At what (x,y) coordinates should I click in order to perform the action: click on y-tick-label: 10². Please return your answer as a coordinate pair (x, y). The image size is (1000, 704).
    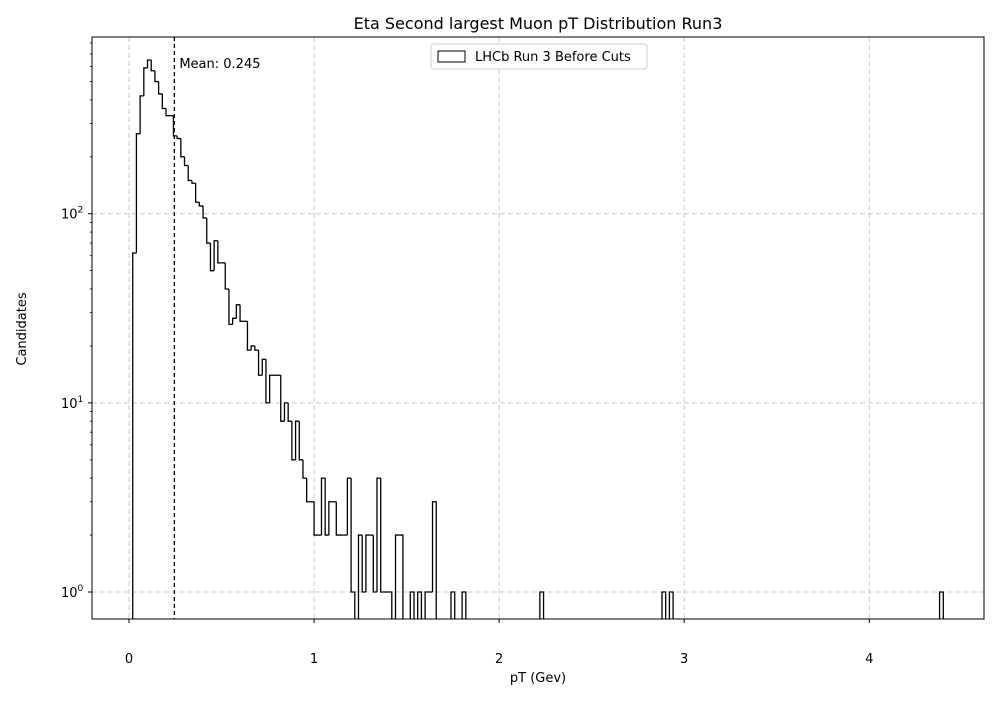
    Looking at the image, I should click on (72, 214).